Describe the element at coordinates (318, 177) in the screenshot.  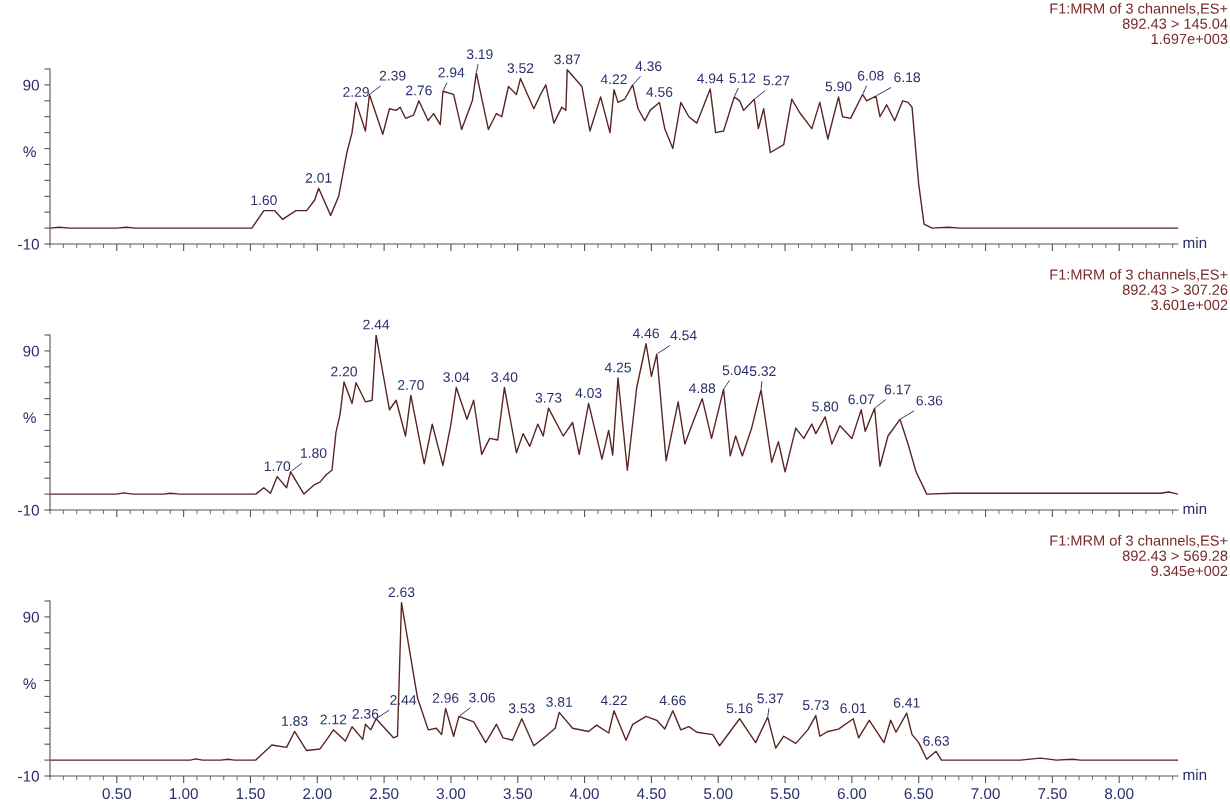
I see `annotation: 2.01` at that location.